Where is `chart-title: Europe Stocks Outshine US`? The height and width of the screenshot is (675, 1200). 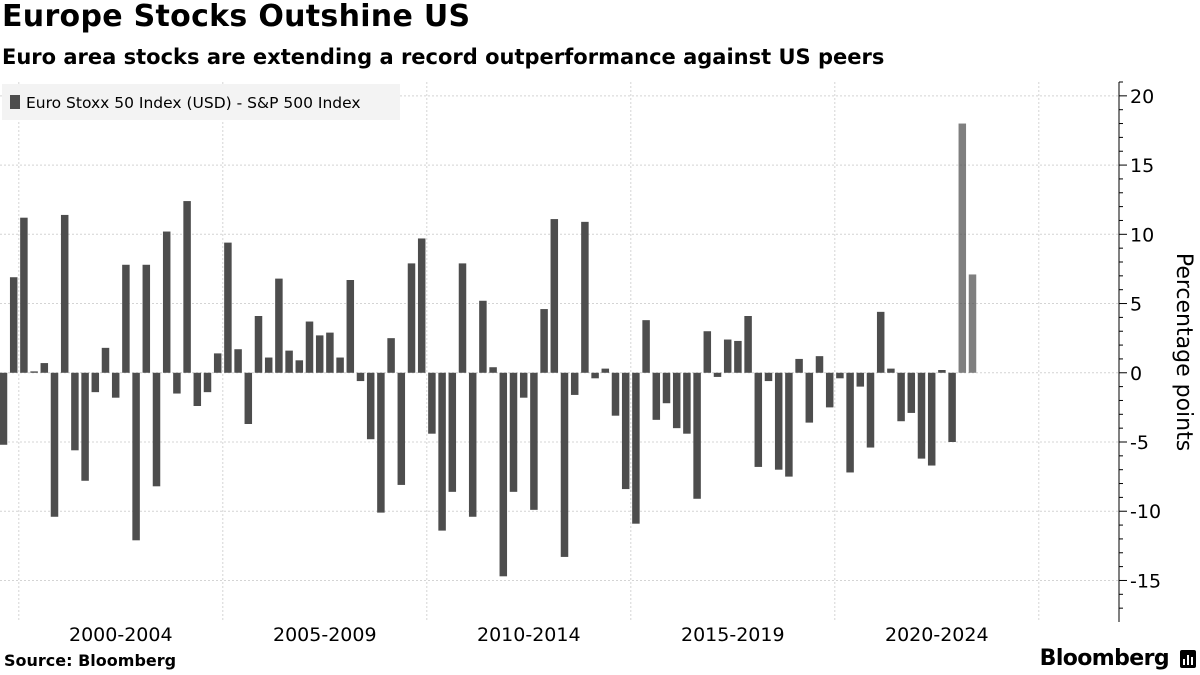 chart-title: Europe Stocks Outshine US is located at coordinates (236, 17).